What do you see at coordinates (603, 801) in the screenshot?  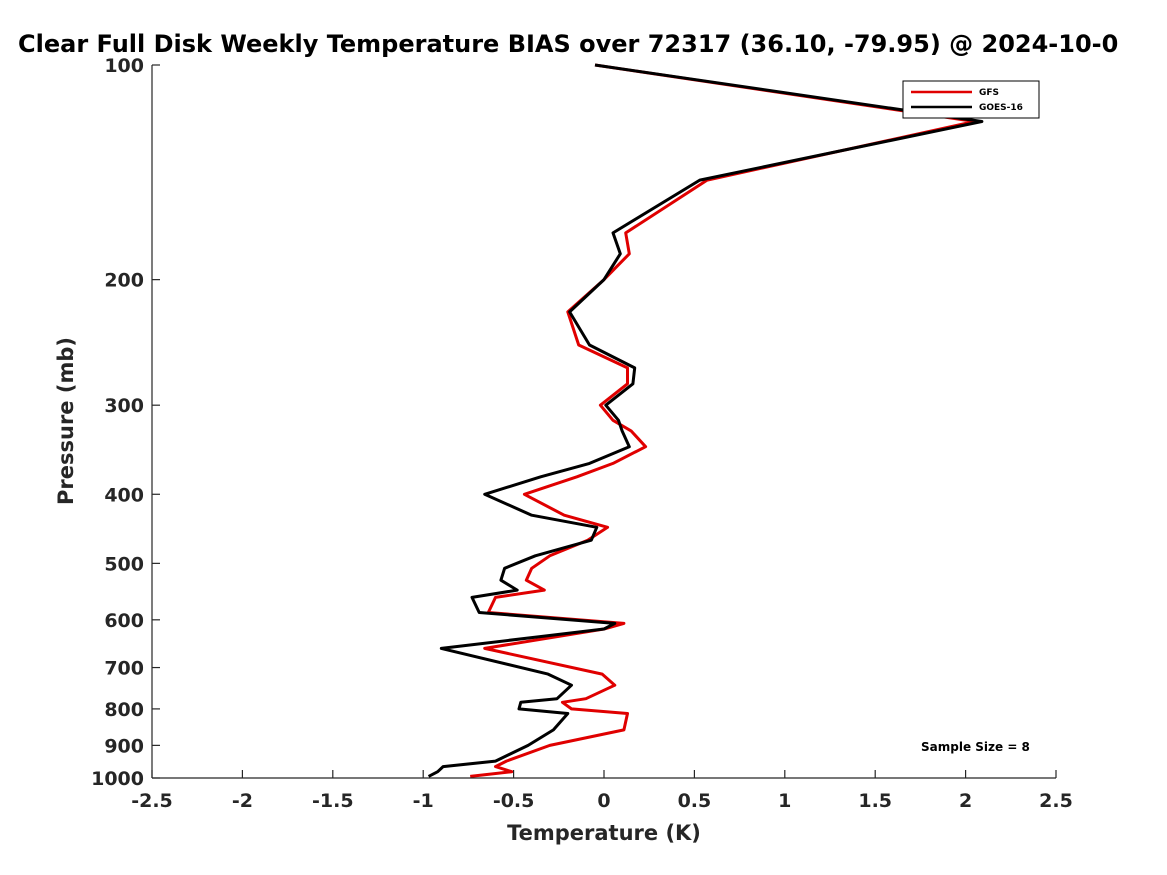 I see `x-tick-label: 0` at bounding box center [603, 801].